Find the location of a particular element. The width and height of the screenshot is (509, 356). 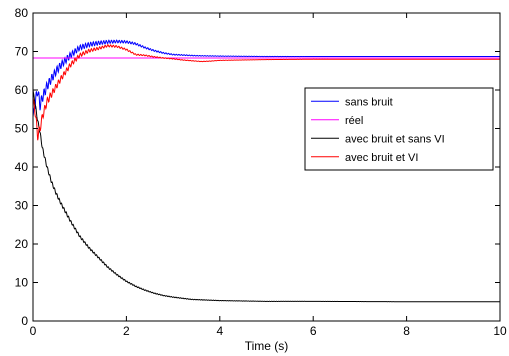

legend-label: réel is located at coordinates (354, 121).